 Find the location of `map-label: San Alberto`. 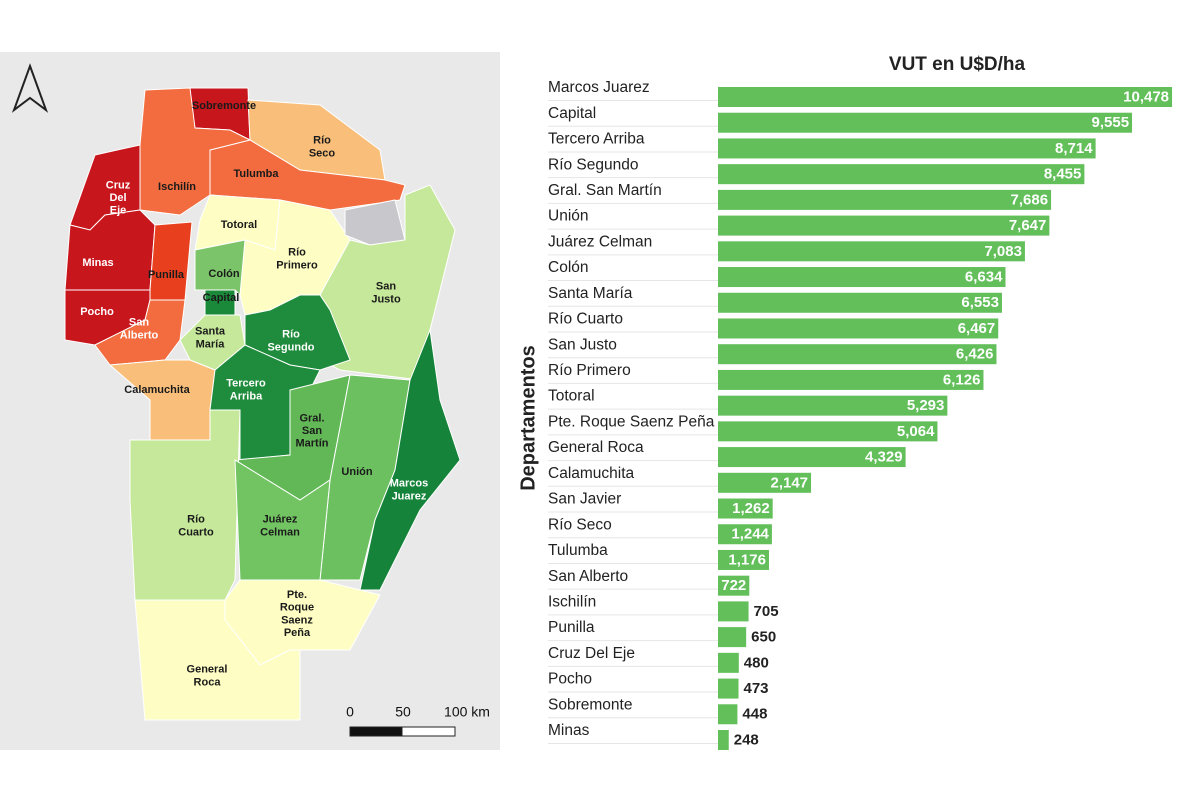

map-label: San Alberto is located at coordinates (139, 329).